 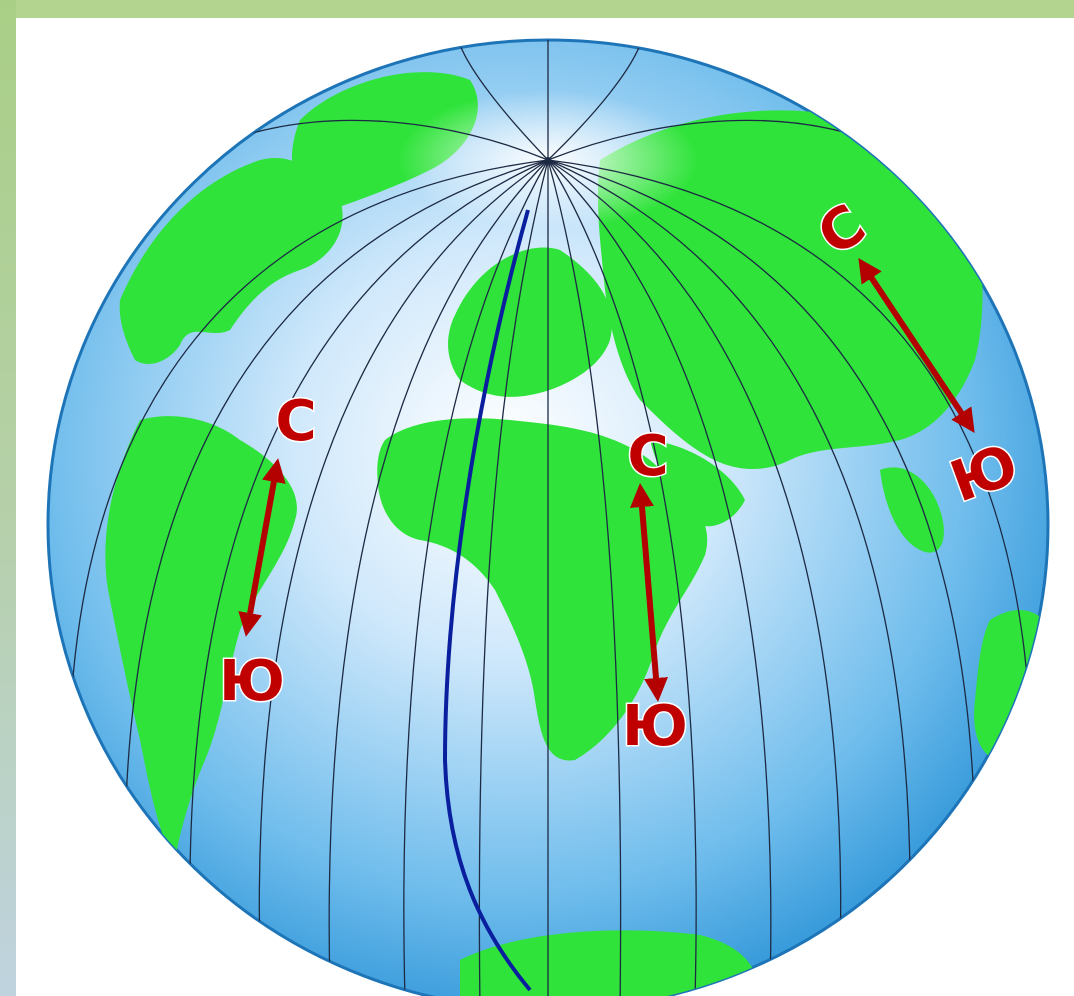 What do you see at coordinates (697, 483) in the screenshot?
I see `land-arabia` at bounding box center [697, 483].